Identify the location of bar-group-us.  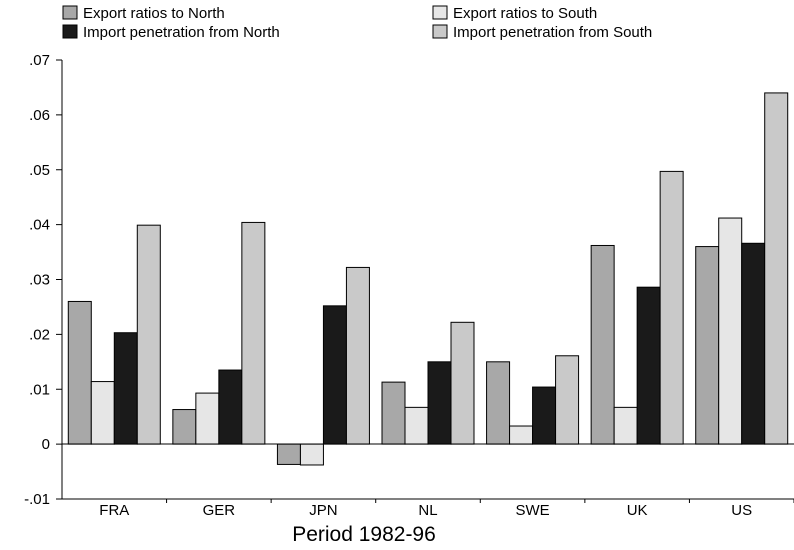
(742, 268).